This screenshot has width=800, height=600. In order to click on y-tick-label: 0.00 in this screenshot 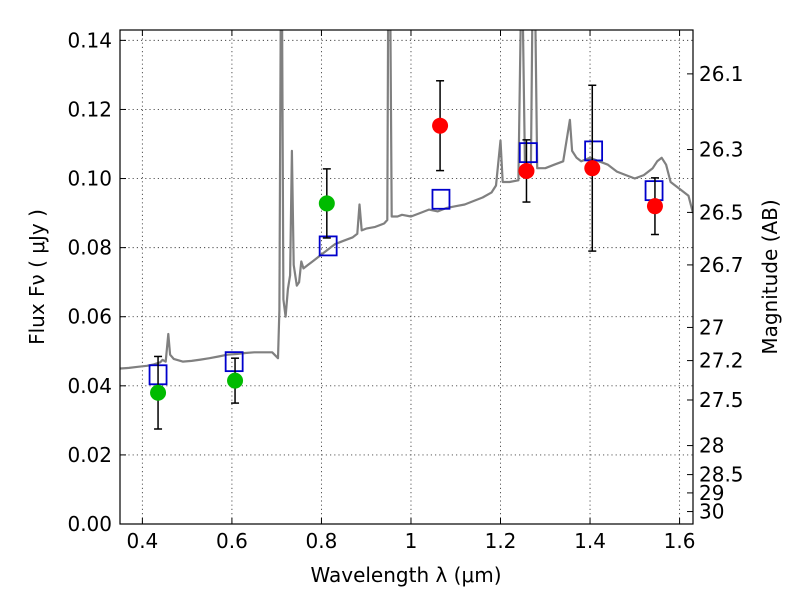, I will do `click(89, 524)`.